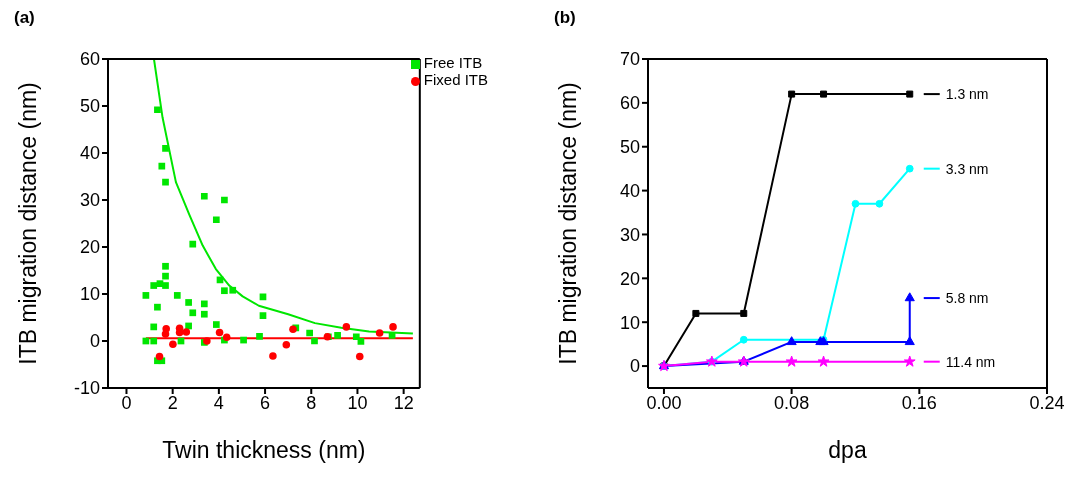 The image size is (1086, 486). What do you see at coordinates (24, 18) in the screenshot?
I see `chart-title: (a)` at bounding box center [24, 18].